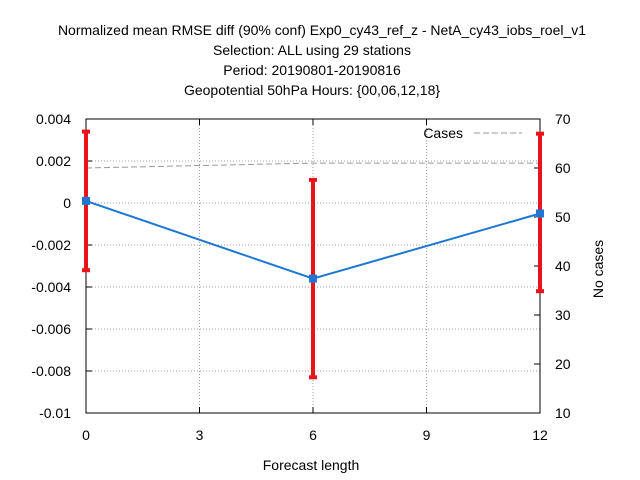 This screenshot has height=480, width=640. What do you see at coordinates (51, 287) in the screenshot?
I see `y-tick-label: -0.004` at bounding box center [51, 287].